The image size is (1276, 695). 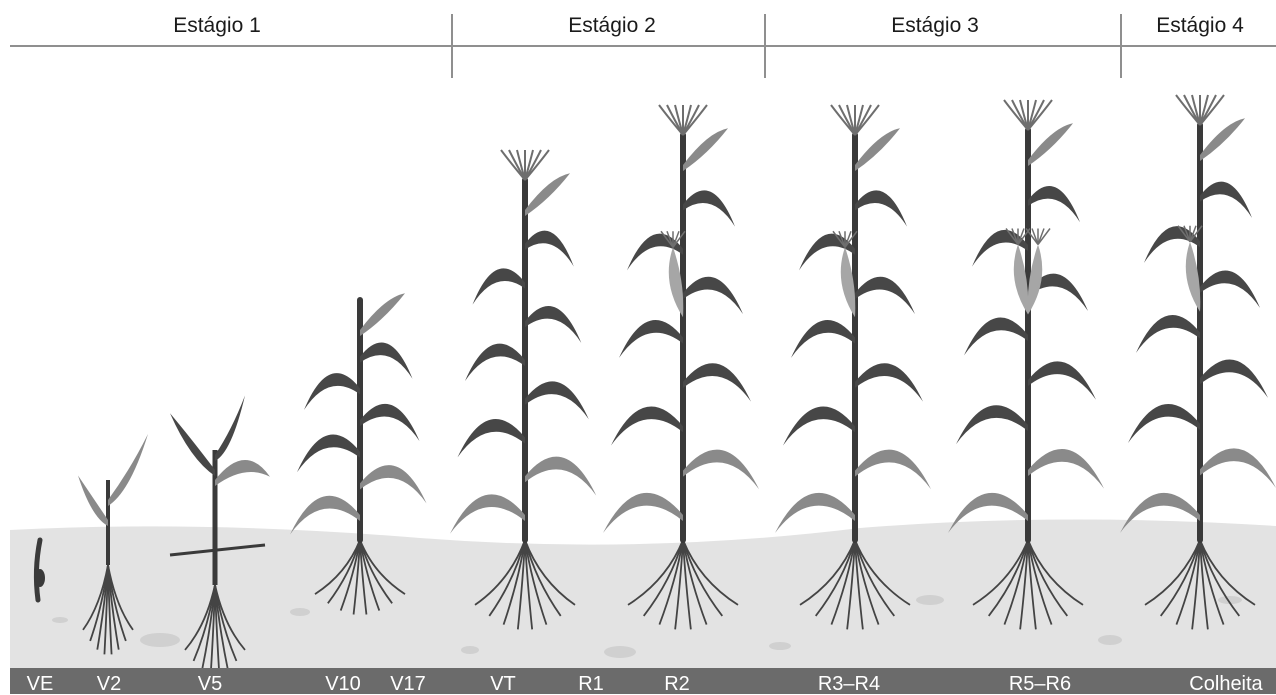 I want to click on growth-label-v2: V2, so click(x=109, y=684).